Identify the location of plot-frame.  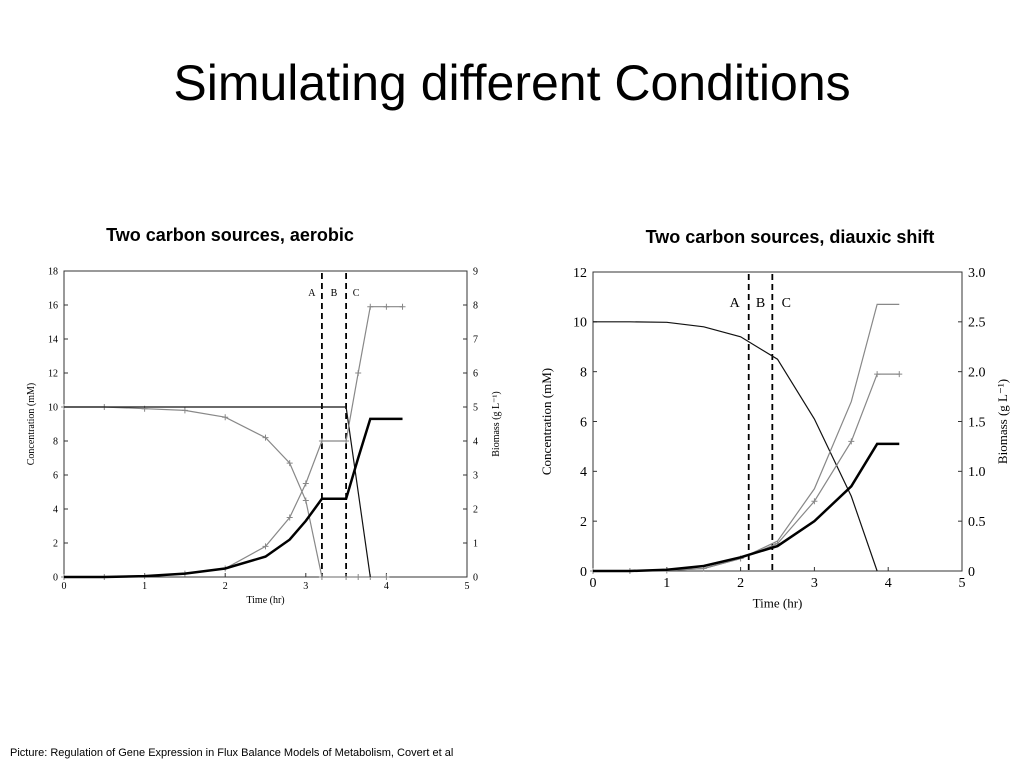
(777, 421).